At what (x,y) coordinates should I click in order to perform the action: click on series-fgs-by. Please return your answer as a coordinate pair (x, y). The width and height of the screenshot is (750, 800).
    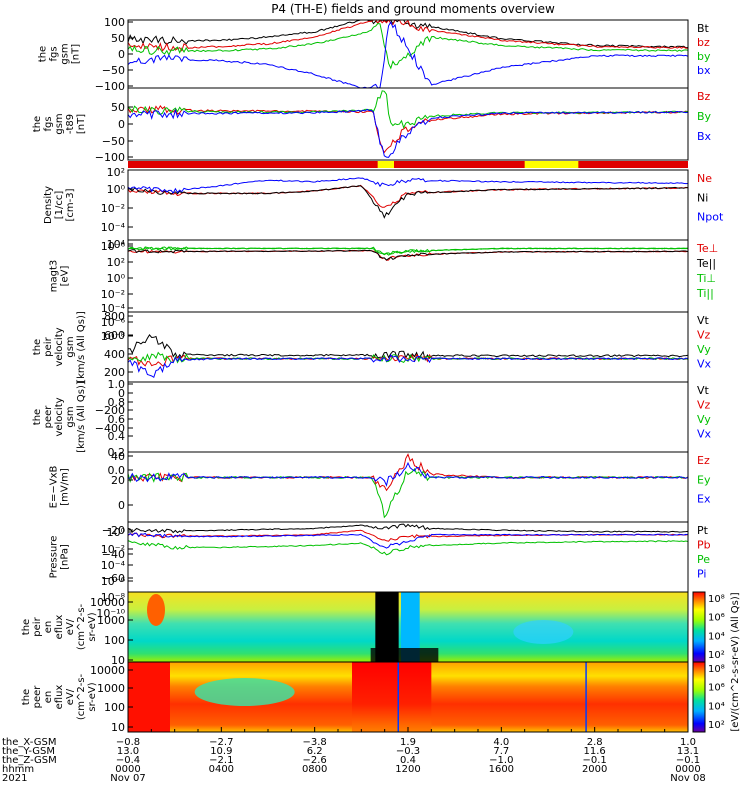
    Looking at the image, I should click on (408, 46).